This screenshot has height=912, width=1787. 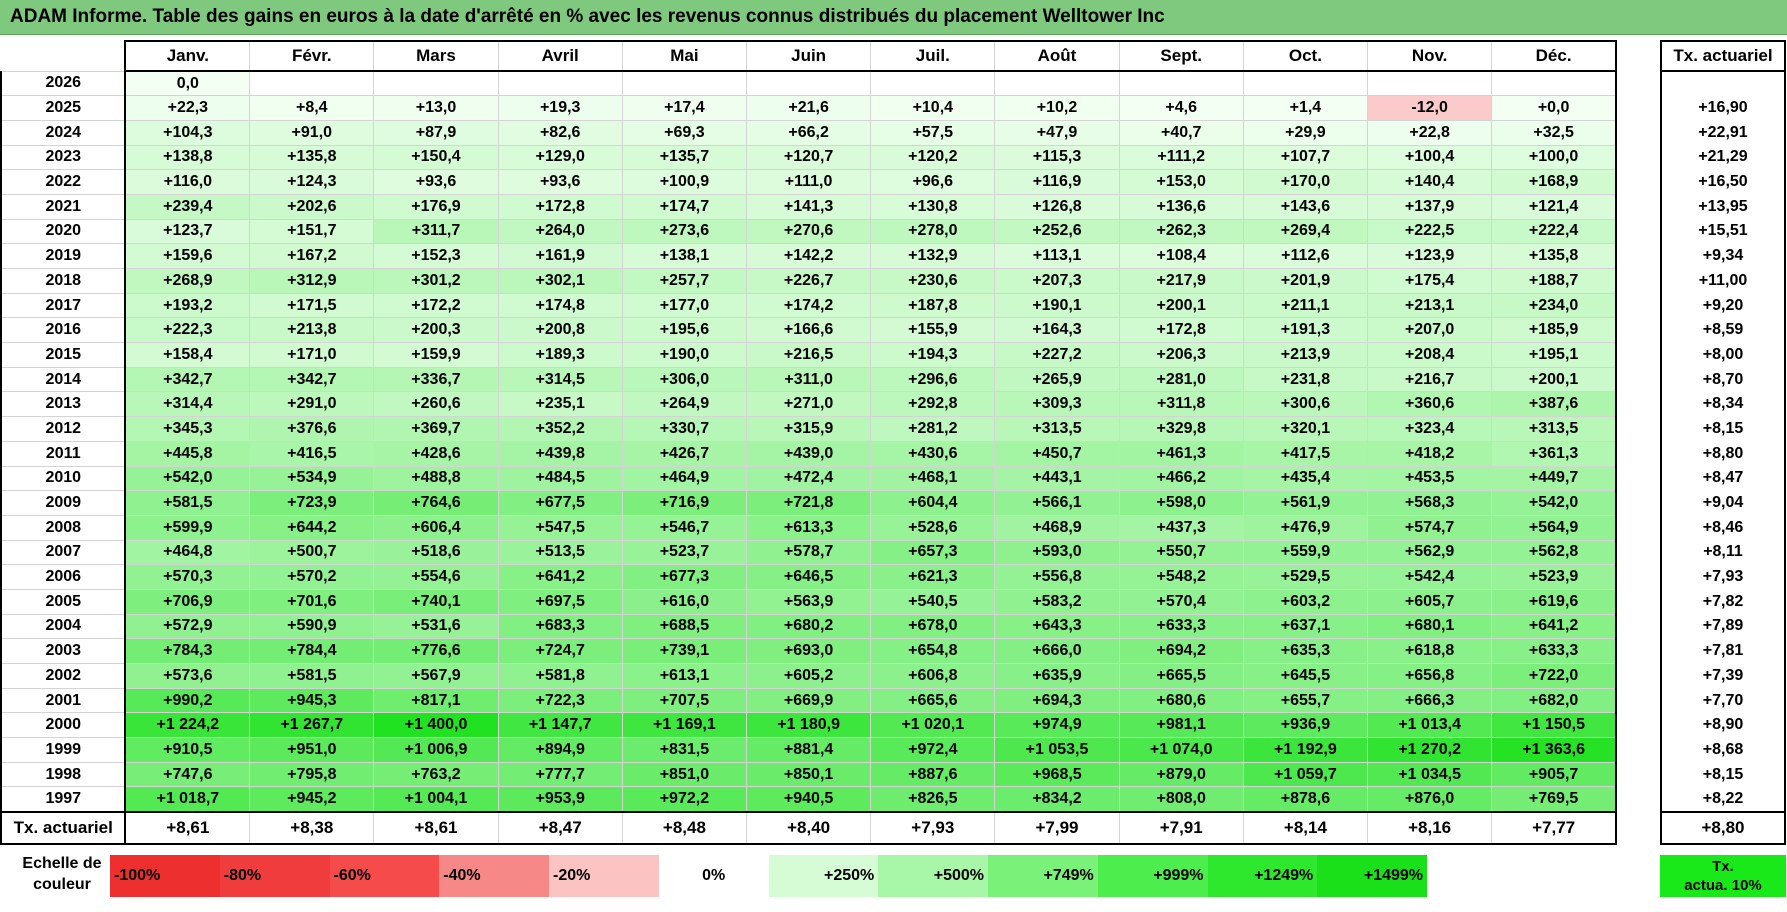 I want to click on color-scale-stop: +749%, so click(x=1043, y=876).